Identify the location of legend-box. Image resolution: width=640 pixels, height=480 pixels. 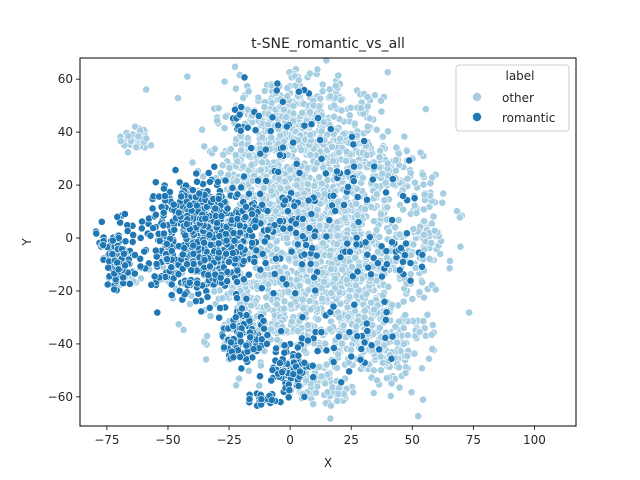
(512, 98).